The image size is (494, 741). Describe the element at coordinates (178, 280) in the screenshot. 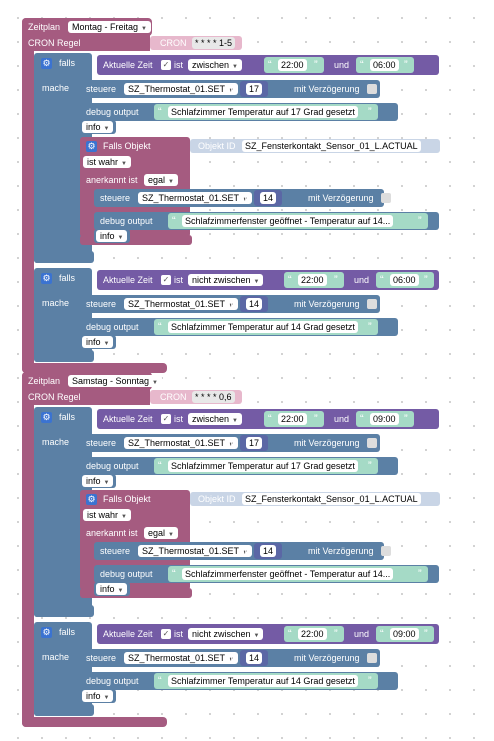

I see `ist-label: ist` at that location.